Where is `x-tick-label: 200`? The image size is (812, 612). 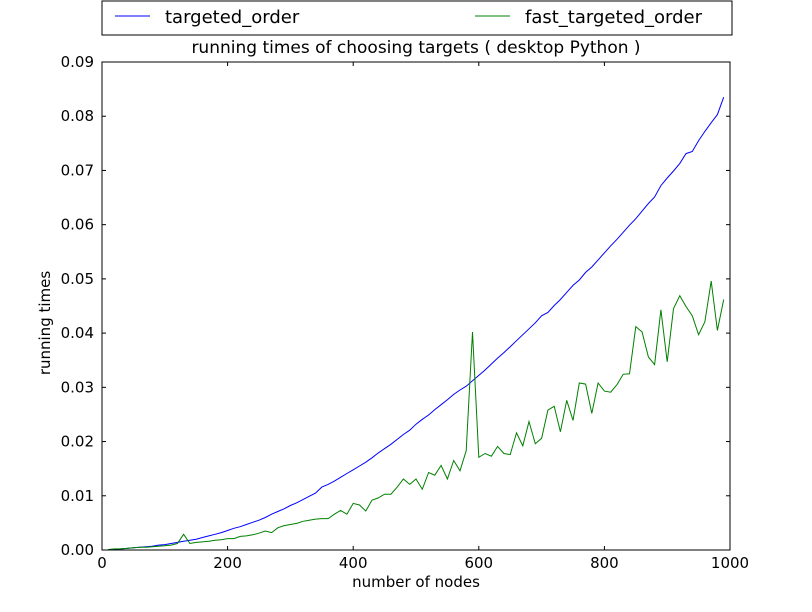 x-tick-label: 200 is located at coordinates (227, 563).